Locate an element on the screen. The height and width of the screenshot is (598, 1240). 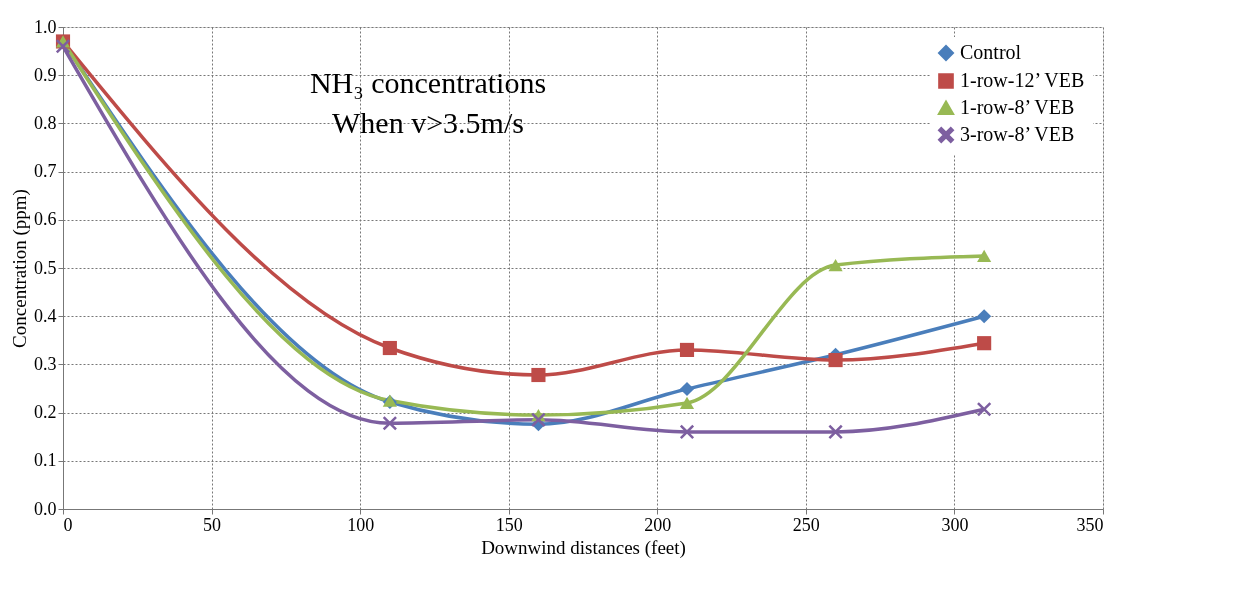
y-tick-label: 0.4 is located at coordinates (45, 315).